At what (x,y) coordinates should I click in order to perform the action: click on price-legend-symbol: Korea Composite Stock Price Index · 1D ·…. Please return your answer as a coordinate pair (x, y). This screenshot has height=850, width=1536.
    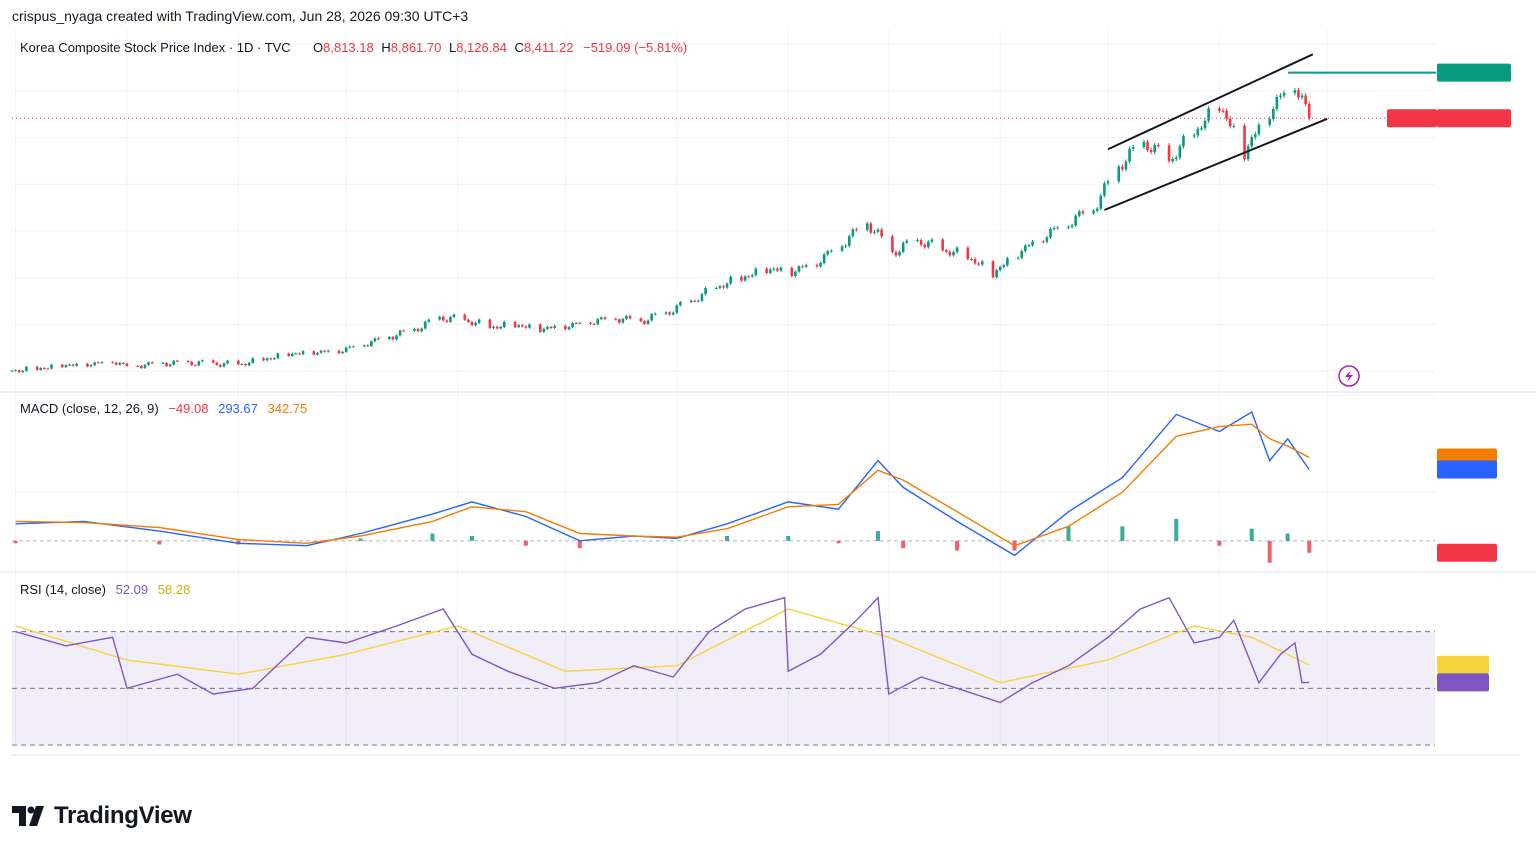
    Looking at the image, I should click on (155, 47).